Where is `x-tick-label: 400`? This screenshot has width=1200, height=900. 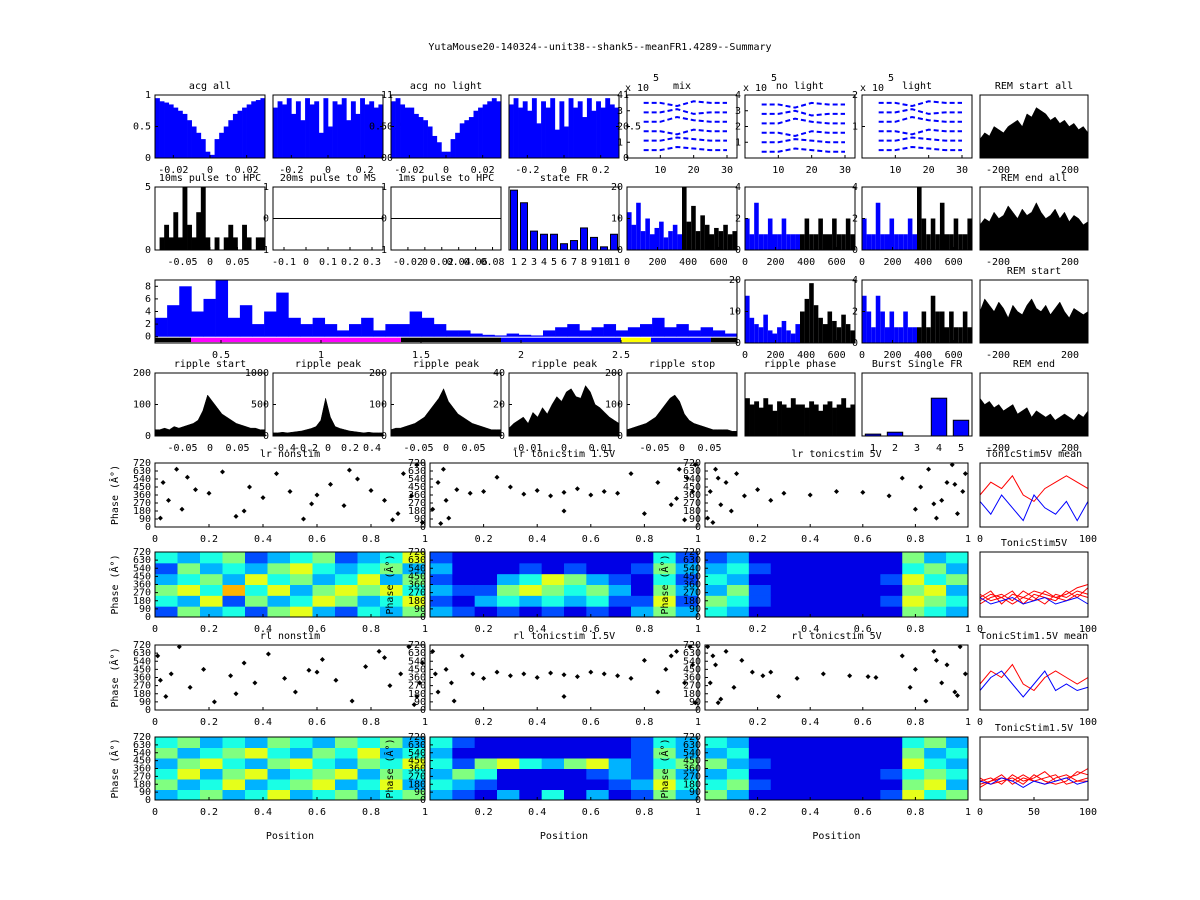 x-tick-label: 400 is located at coordinates (688, 262).